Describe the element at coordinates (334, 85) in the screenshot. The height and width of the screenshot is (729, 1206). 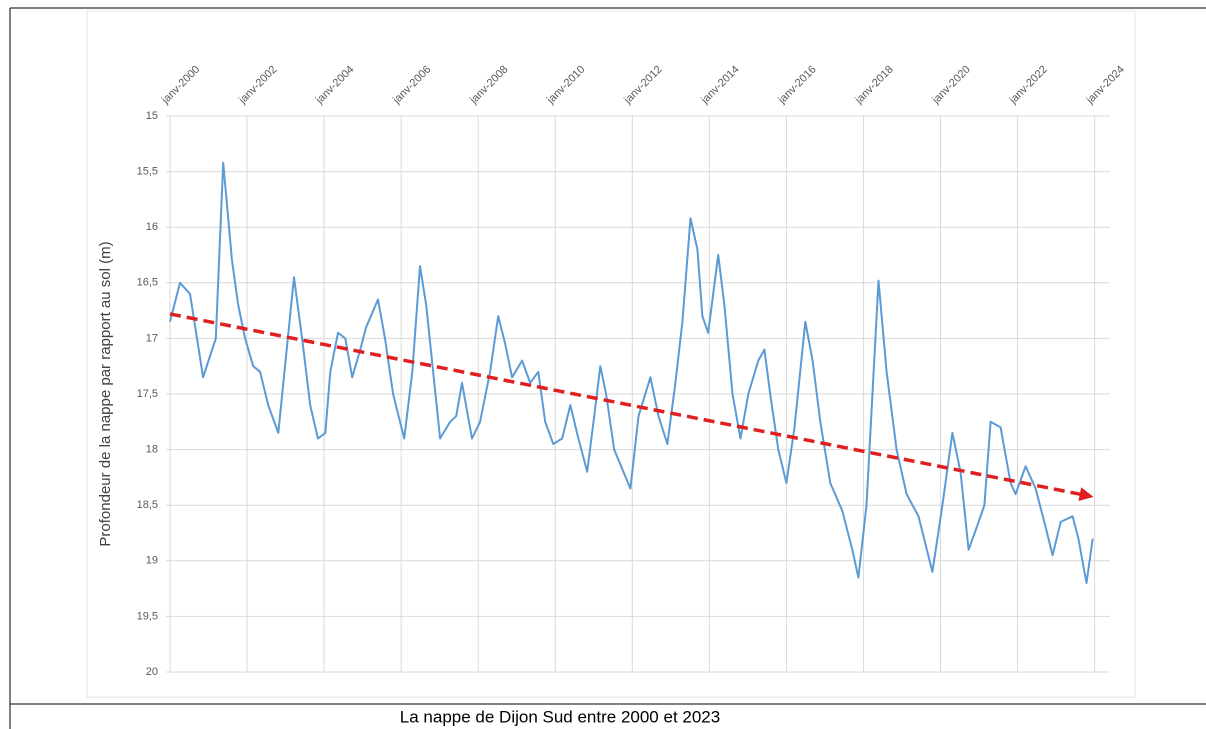
I see `x-tick-label: janv-2004` at that location.